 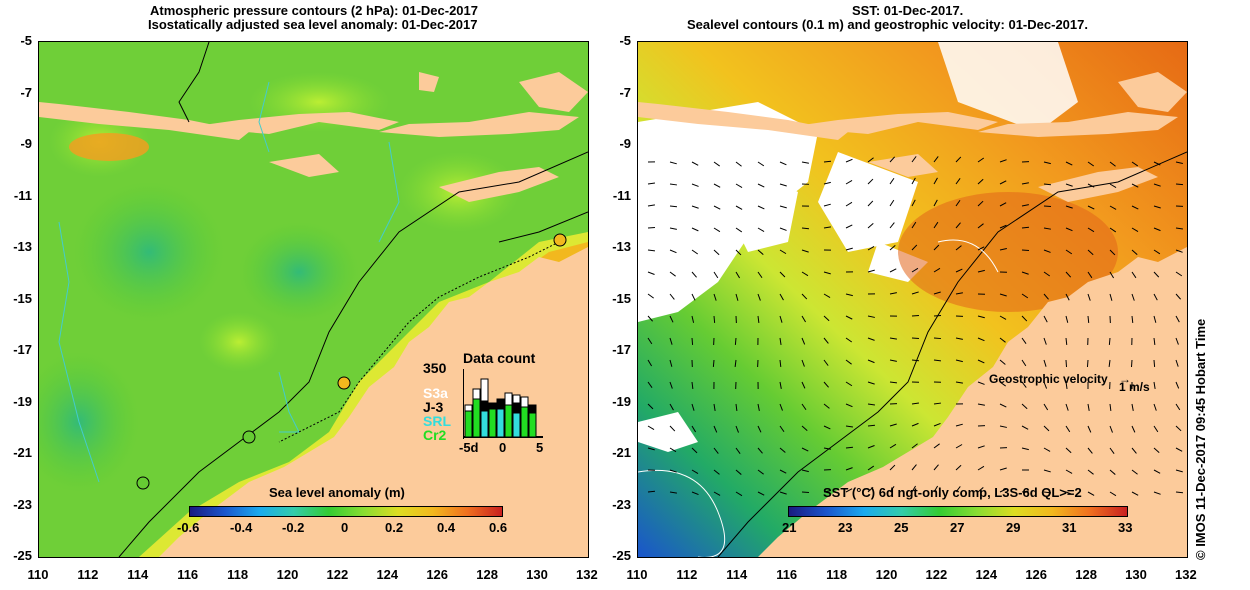 I want to click on right-cbar-tick: 27, so click(x=957, y=527).